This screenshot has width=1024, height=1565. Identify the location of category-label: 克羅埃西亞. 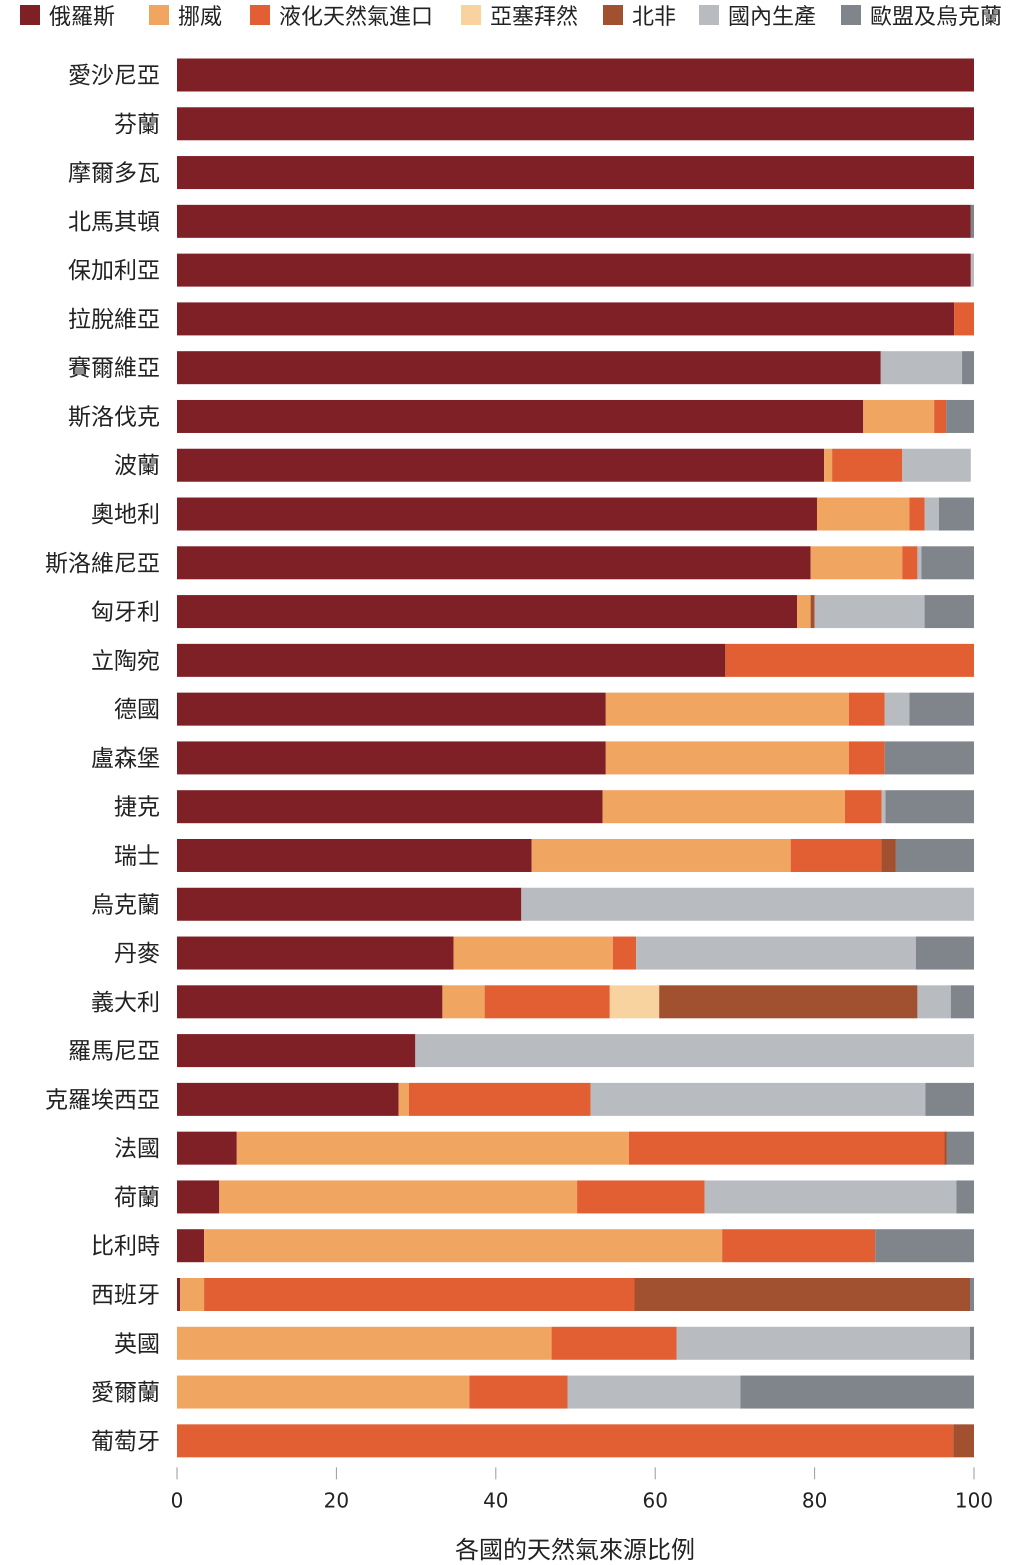
(102, 1100).